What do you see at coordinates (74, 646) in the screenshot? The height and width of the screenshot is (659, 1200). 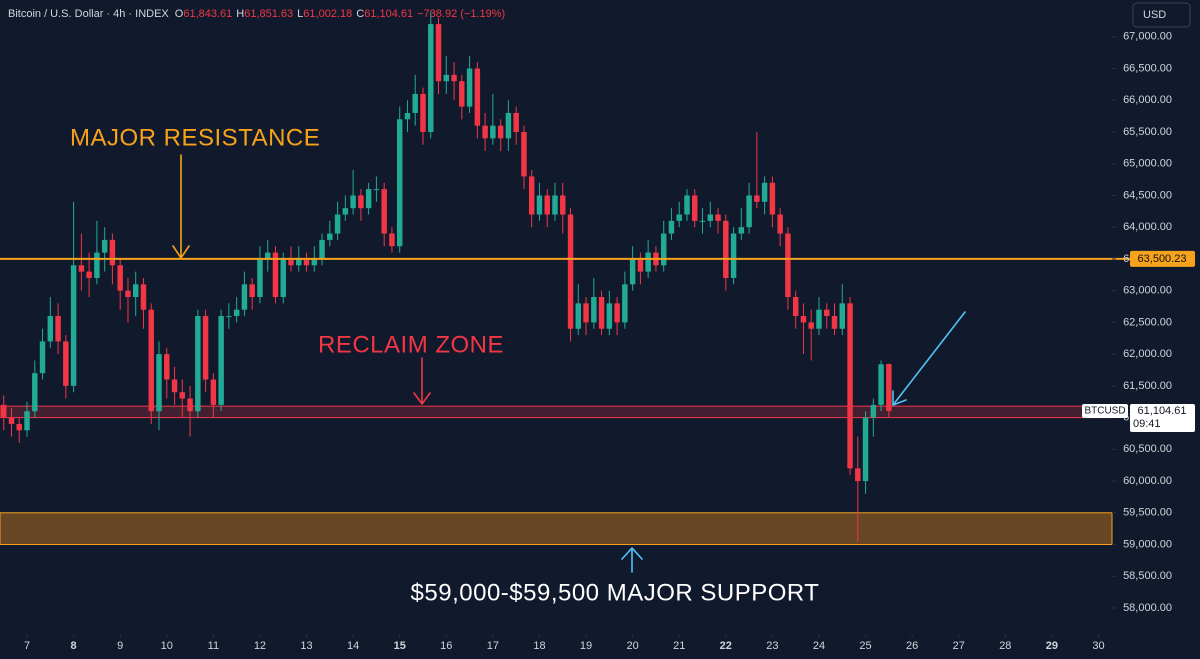 I see `x-tick-label: 8` at bounding box center [74, 646].